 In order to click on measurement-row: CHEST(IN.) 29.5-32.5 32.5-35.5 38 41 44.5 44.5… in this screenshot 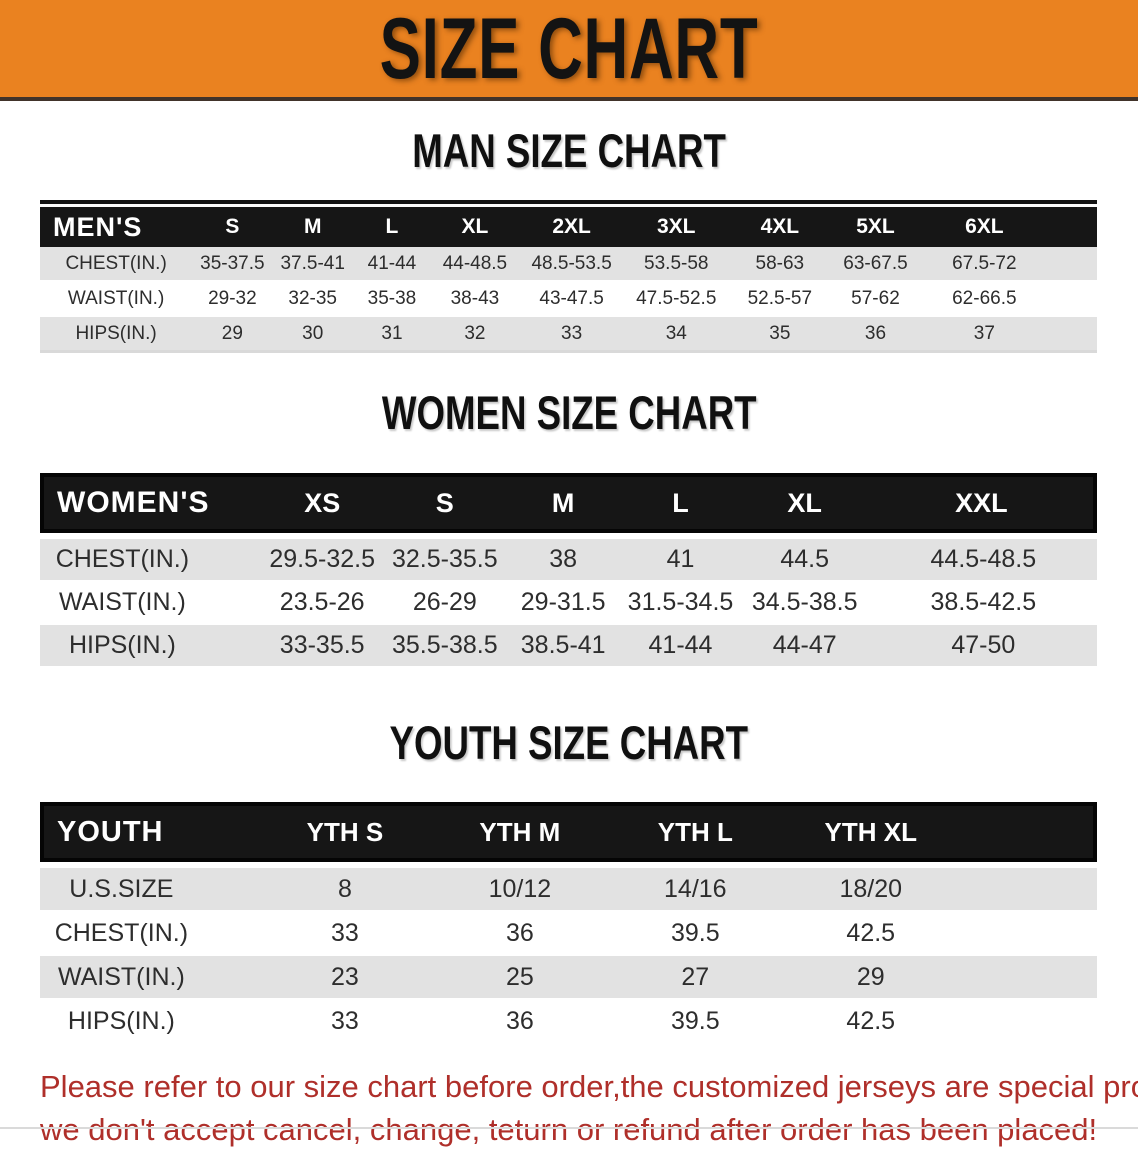, I will do `click(568, 557)`.